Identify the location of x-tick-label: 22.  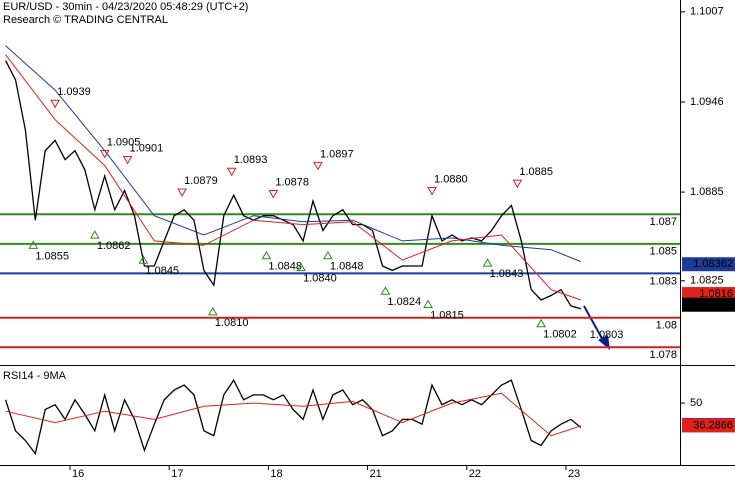
(475, 474).